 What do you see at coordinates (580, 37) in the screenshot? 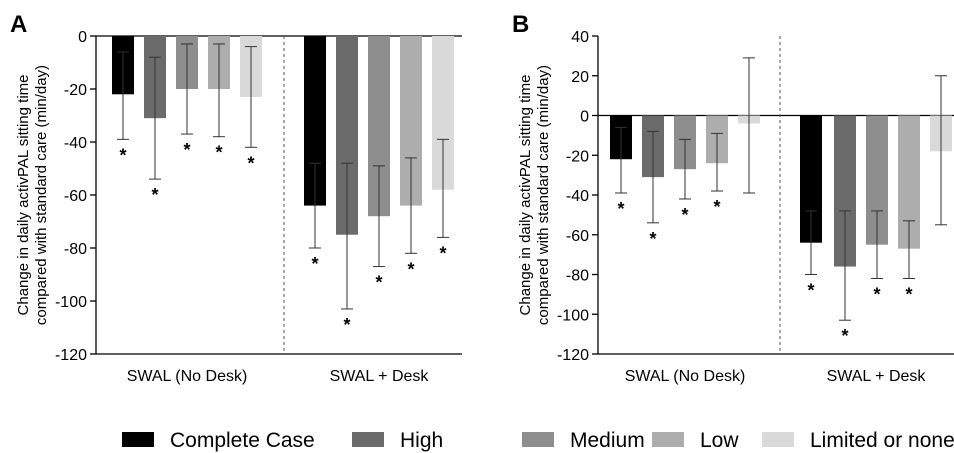
I see `y-tick-label: 40` at bounding box center [580, 37].